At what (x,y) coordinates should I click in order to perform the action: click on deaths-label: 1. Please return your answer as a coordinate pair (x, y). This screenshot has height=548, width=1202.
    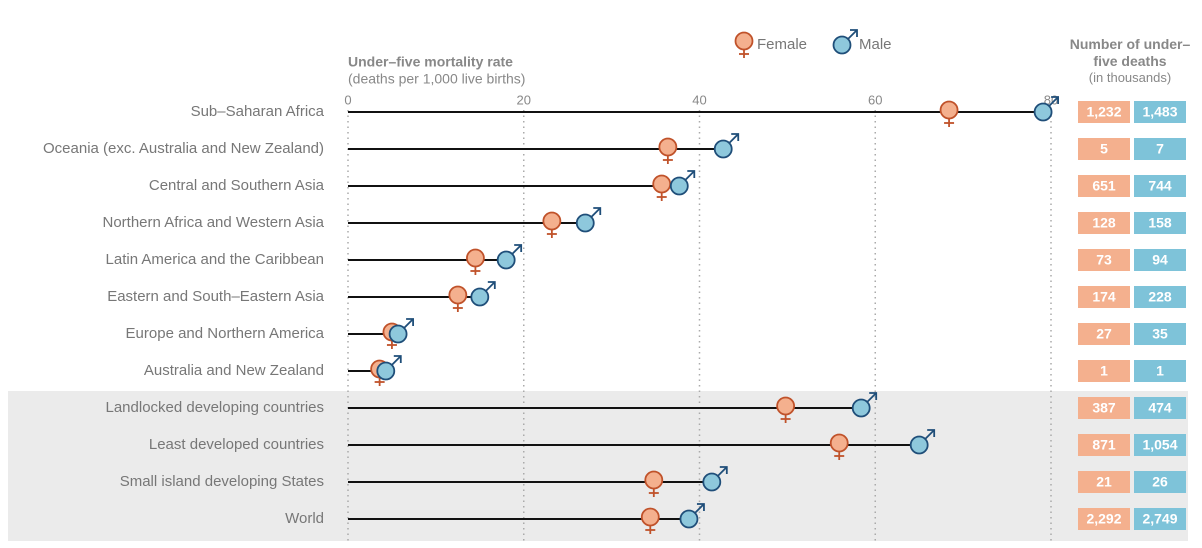
    Looking at the image, I should click on (1104, 371).